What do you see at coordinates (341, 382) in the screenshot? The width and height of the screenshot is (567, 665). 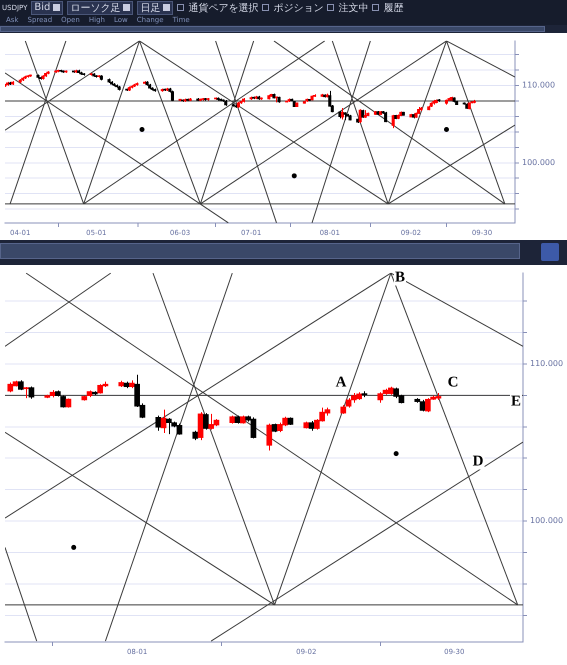 I see `annotation: A` at bounding box center [341, 382].